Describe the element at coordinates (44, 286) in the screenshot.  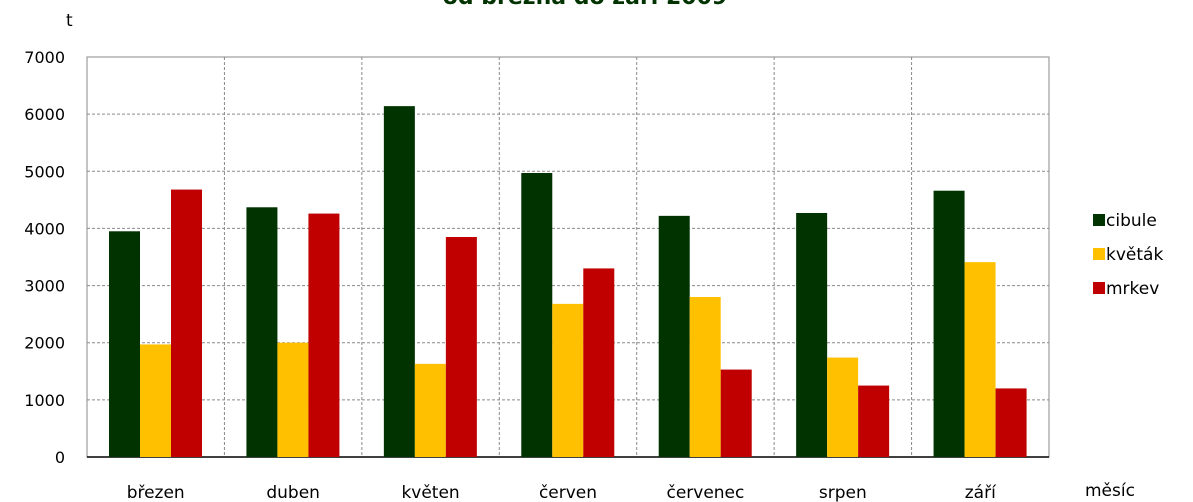
I see `y-tick-label: 3000` at that location.